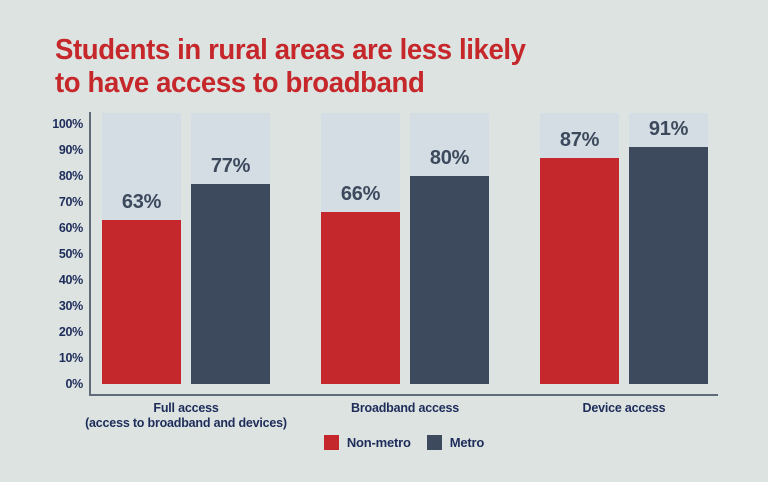  What do you see at coordinates (449, 158) in the screenshot?
I see `bar-value-label: 80%` at bounding box center [449, 158].